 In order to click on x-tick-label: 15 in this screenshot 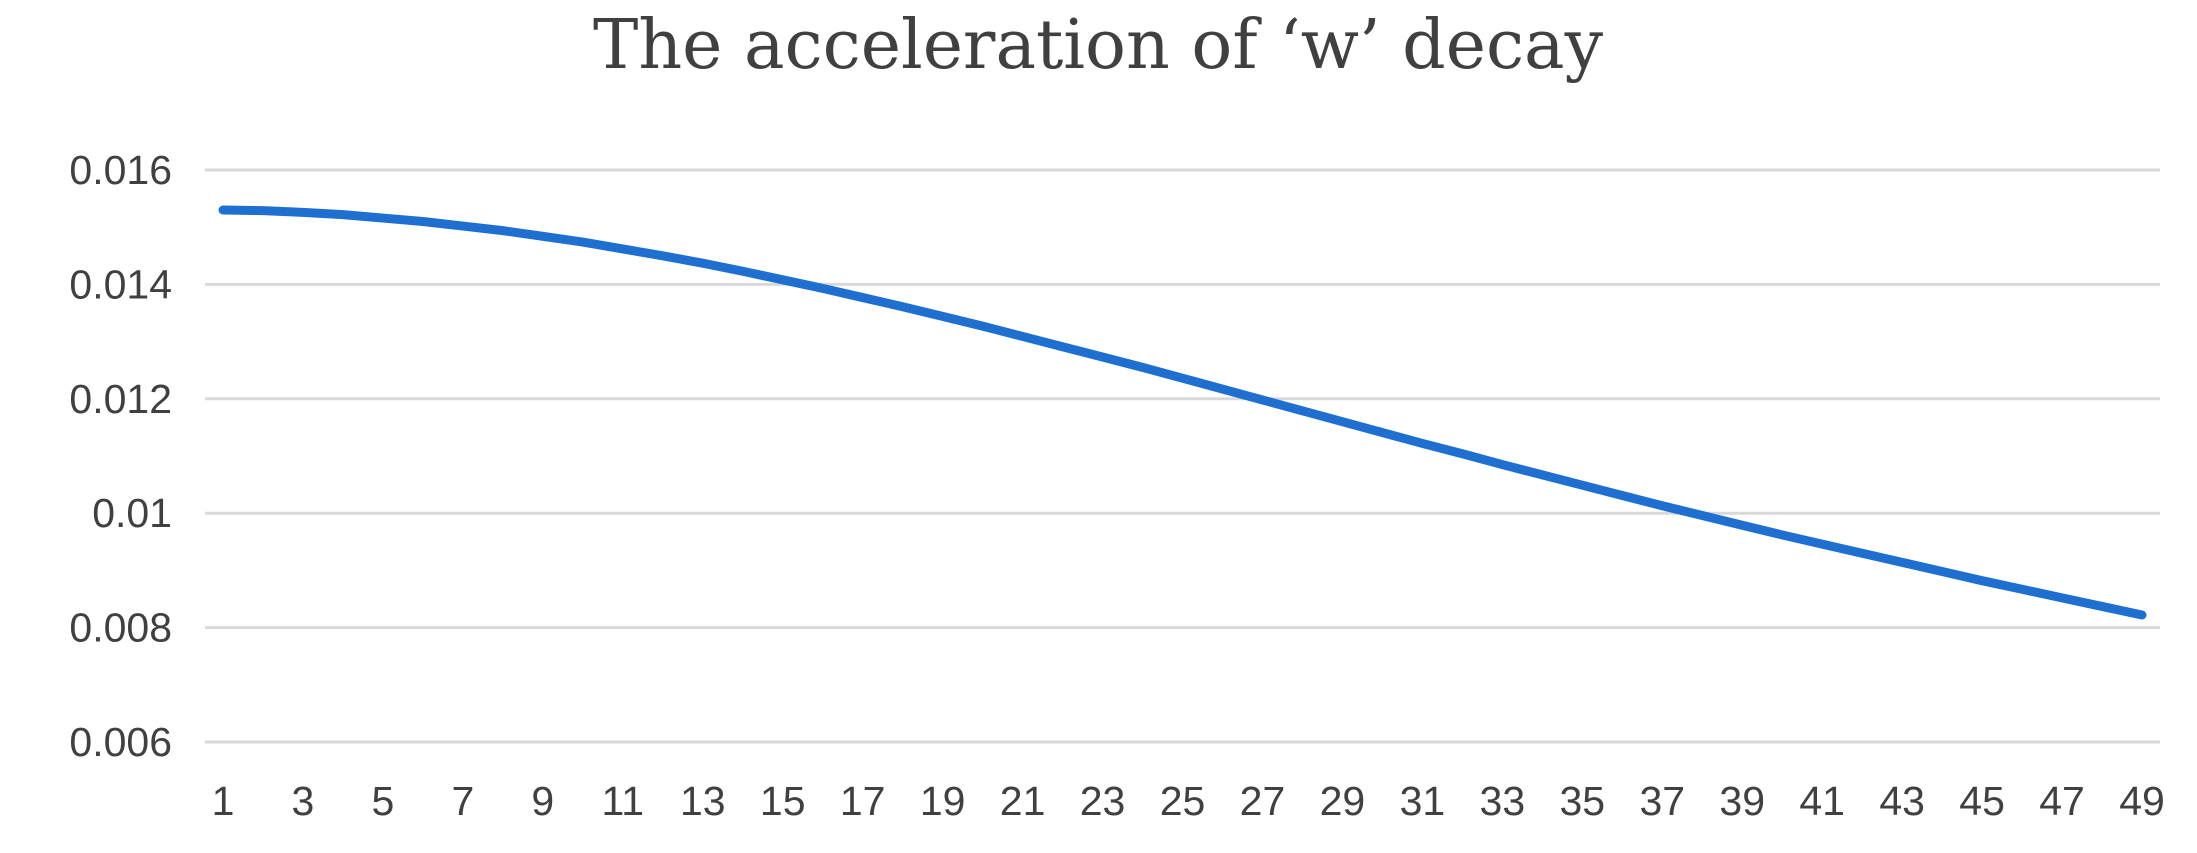, I will do `click(783, 801)`.